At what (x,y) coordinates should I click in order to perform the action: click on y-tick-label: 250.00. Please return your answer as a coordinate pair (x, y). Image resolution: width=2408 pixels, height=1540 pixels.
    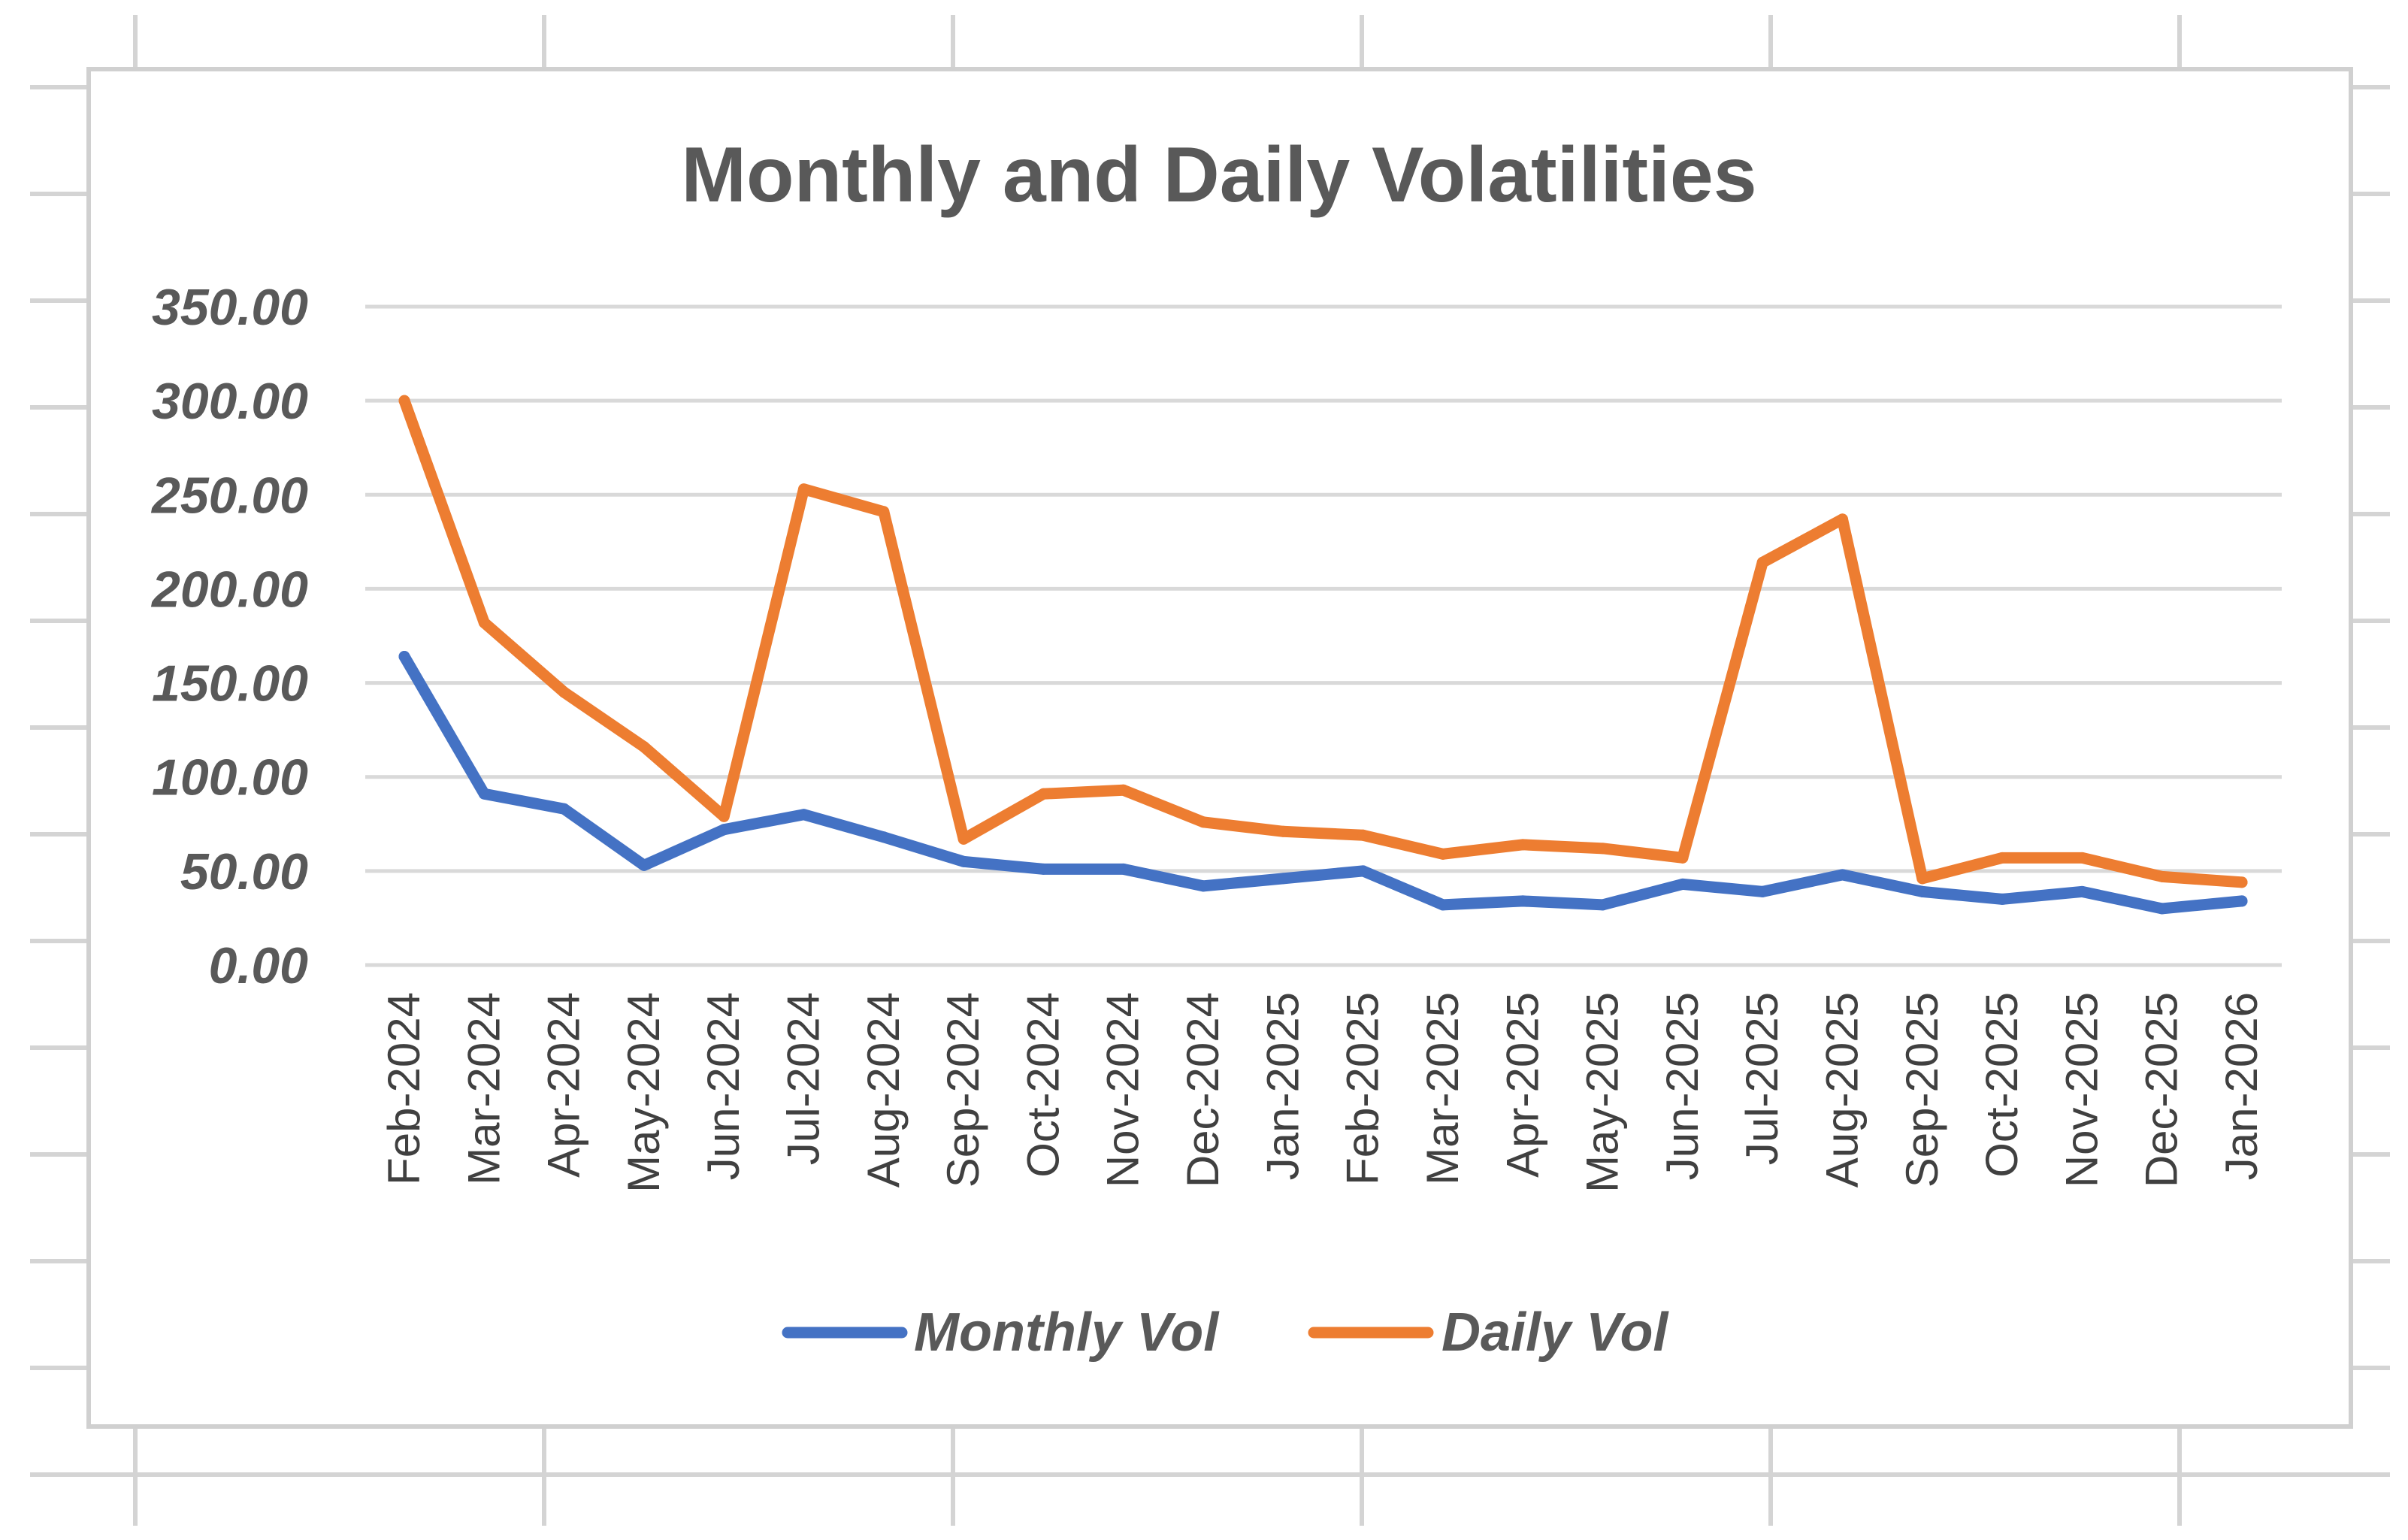
    Looking at the image, I should click on (229, 495).